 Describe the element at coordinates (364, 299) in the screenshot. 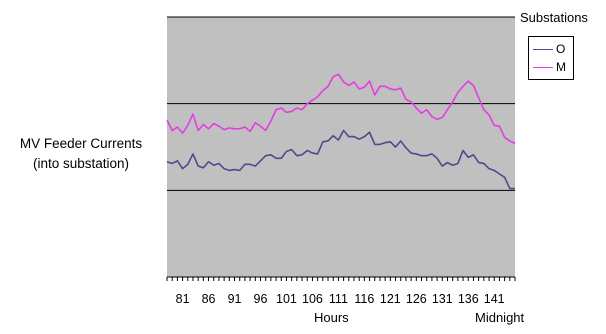

I see `x-tick-label: 116` at that location.